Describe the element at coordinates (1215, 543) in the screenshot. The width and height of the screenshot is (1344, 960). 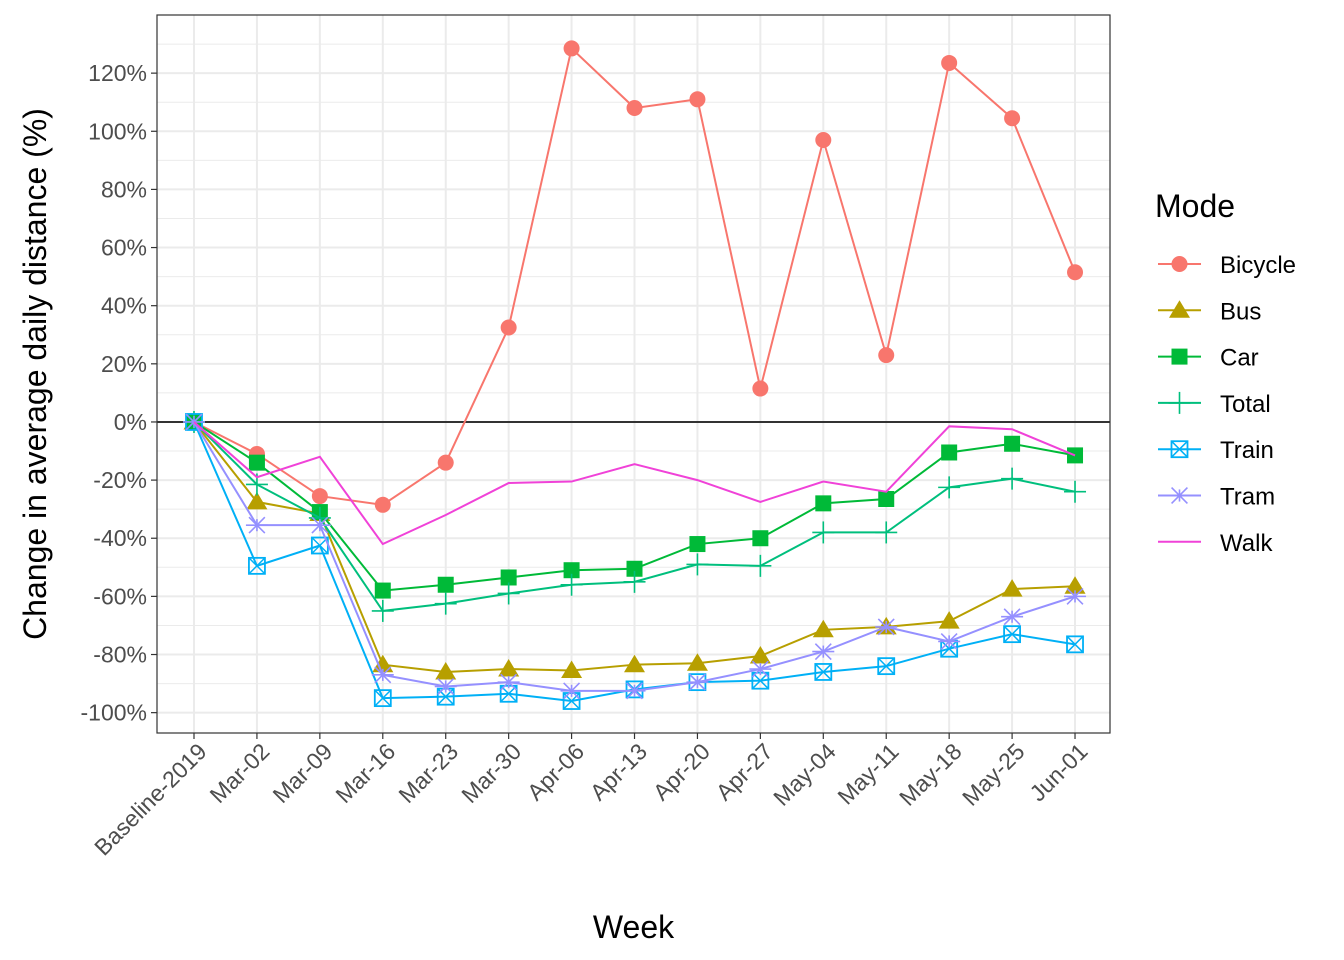
I see `legend-item-walk: Walk` at that location.